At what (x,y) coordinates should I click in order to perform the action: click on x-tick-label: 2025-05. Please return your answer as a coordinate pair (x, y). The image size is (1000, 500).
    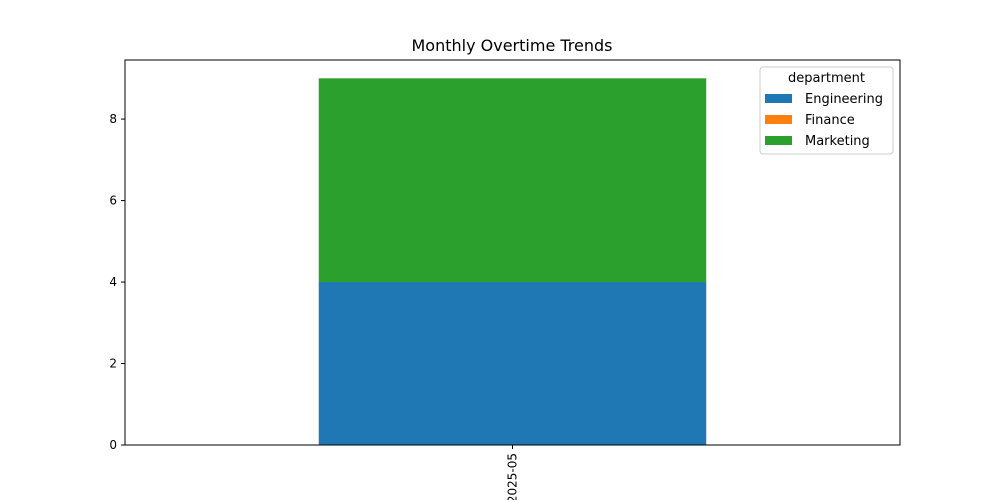
    Looking at the image, I should click on (513, 476).